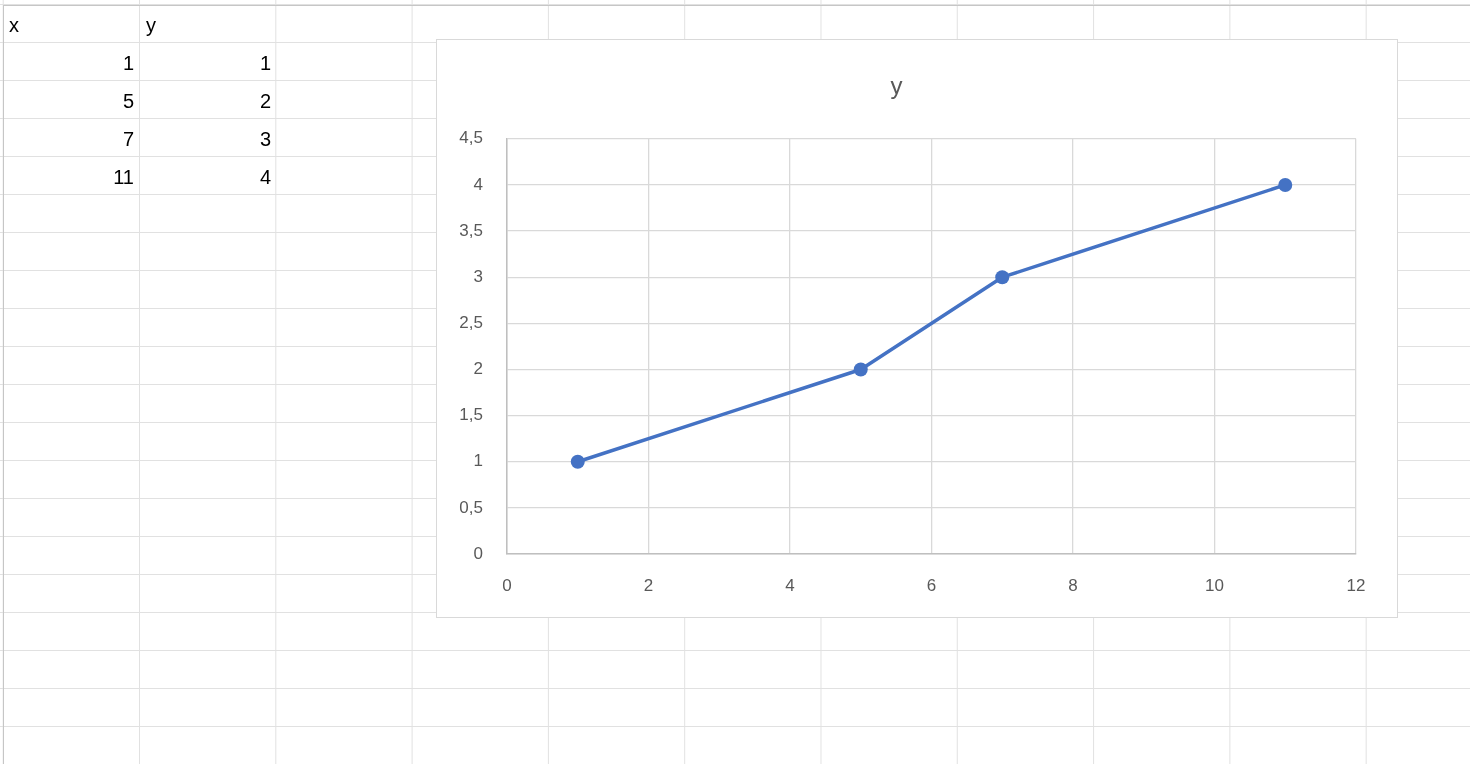 The height and width of the screenshot is (764, 1470). I want to click on x-tick-label: 0, so click(507, 585).